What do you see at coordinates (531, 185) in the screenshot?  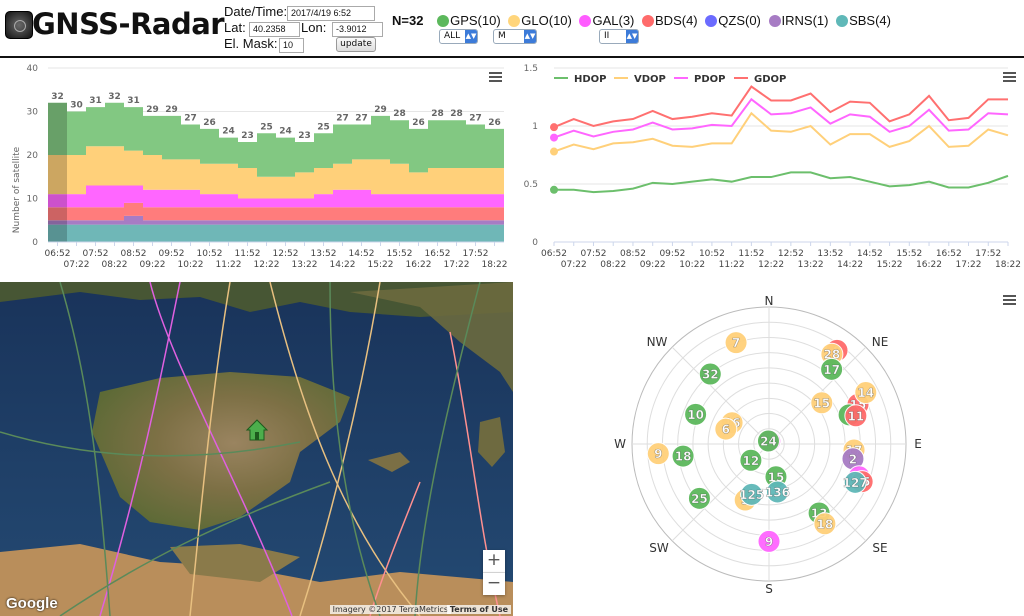 I see `y-tick-label: 0.5` at bounding box center [531, 185].